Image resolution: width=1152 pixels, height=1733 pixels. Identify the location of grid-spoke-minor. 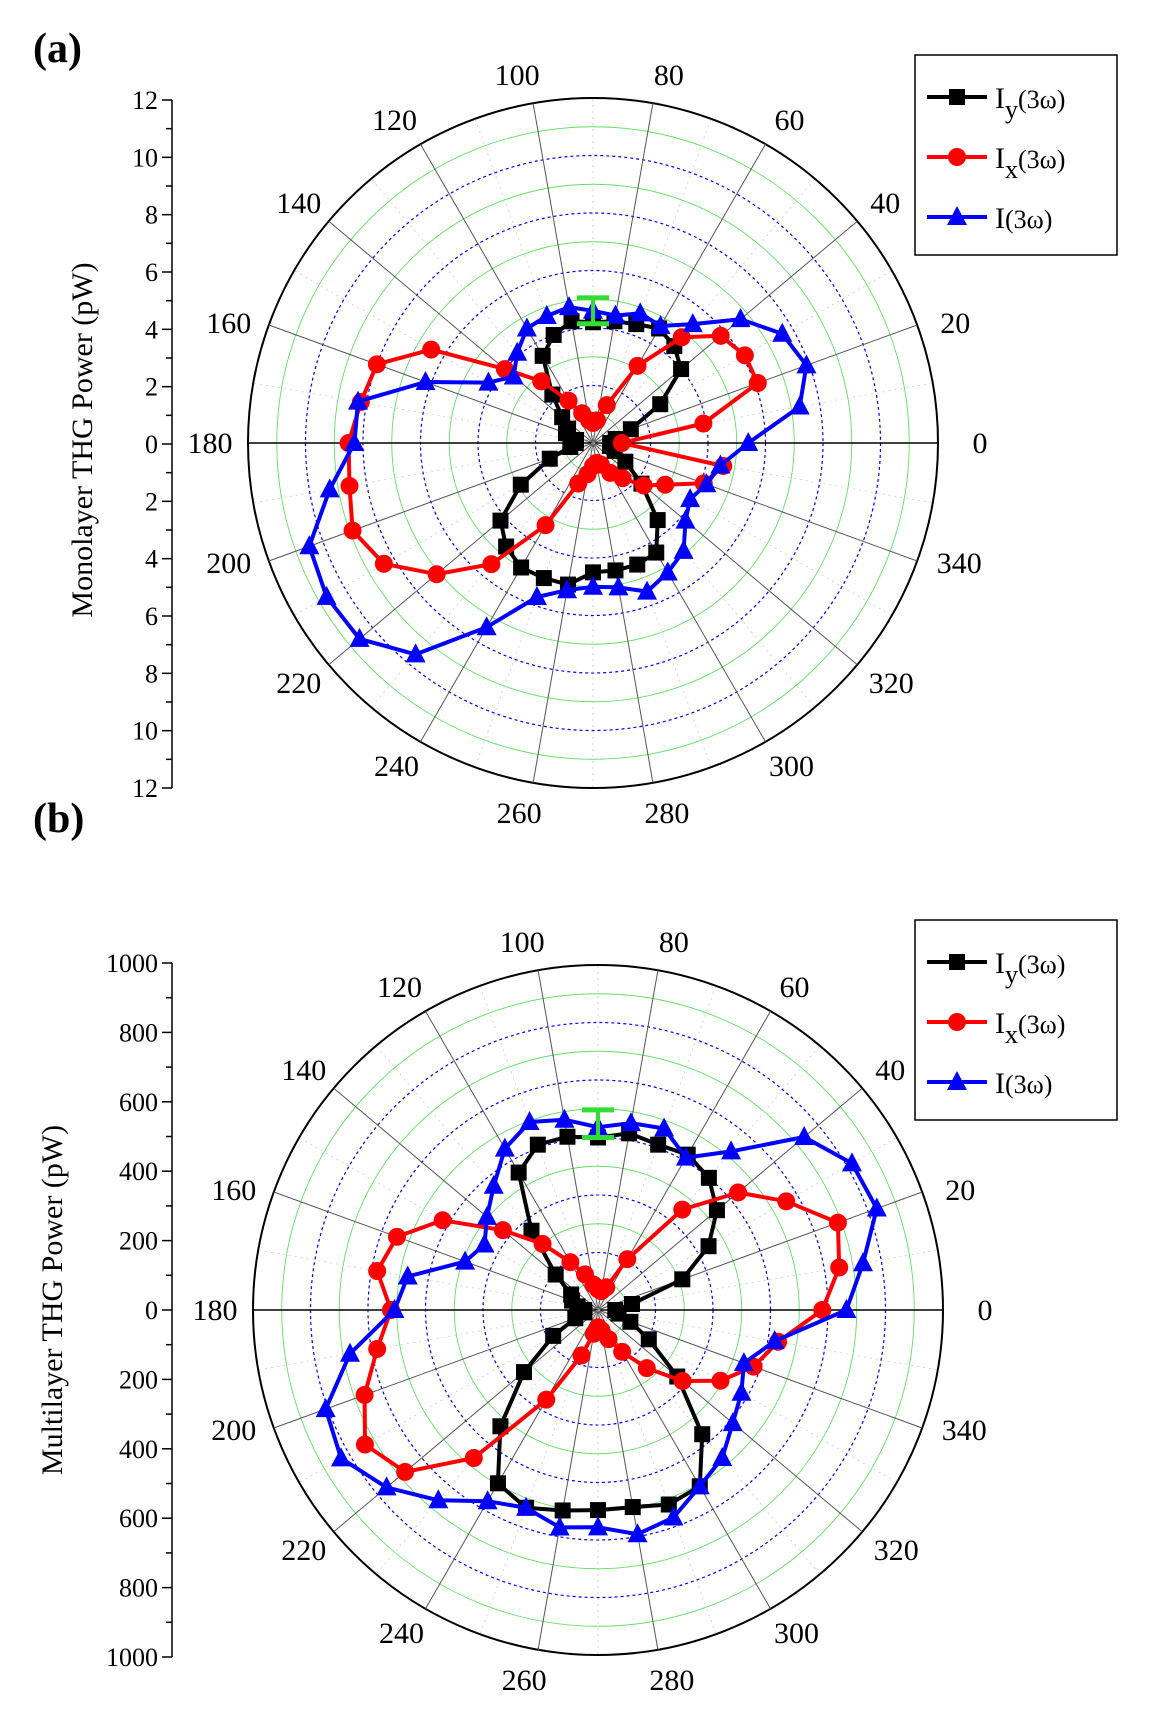
(652, 281).